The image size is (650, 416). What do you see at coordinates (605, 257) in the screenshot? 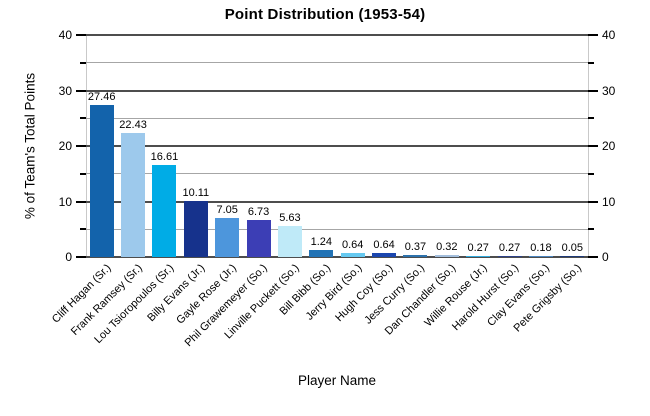
I see `y-tick-label-right: 0` at bounding box center [605, 257].